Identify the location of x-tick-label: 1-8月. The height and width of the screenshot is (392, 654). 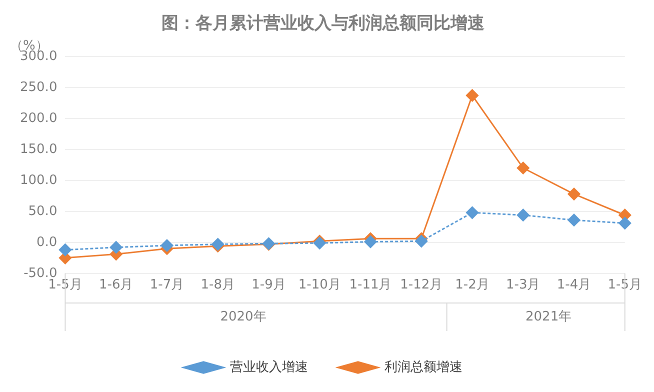
(217, 285).